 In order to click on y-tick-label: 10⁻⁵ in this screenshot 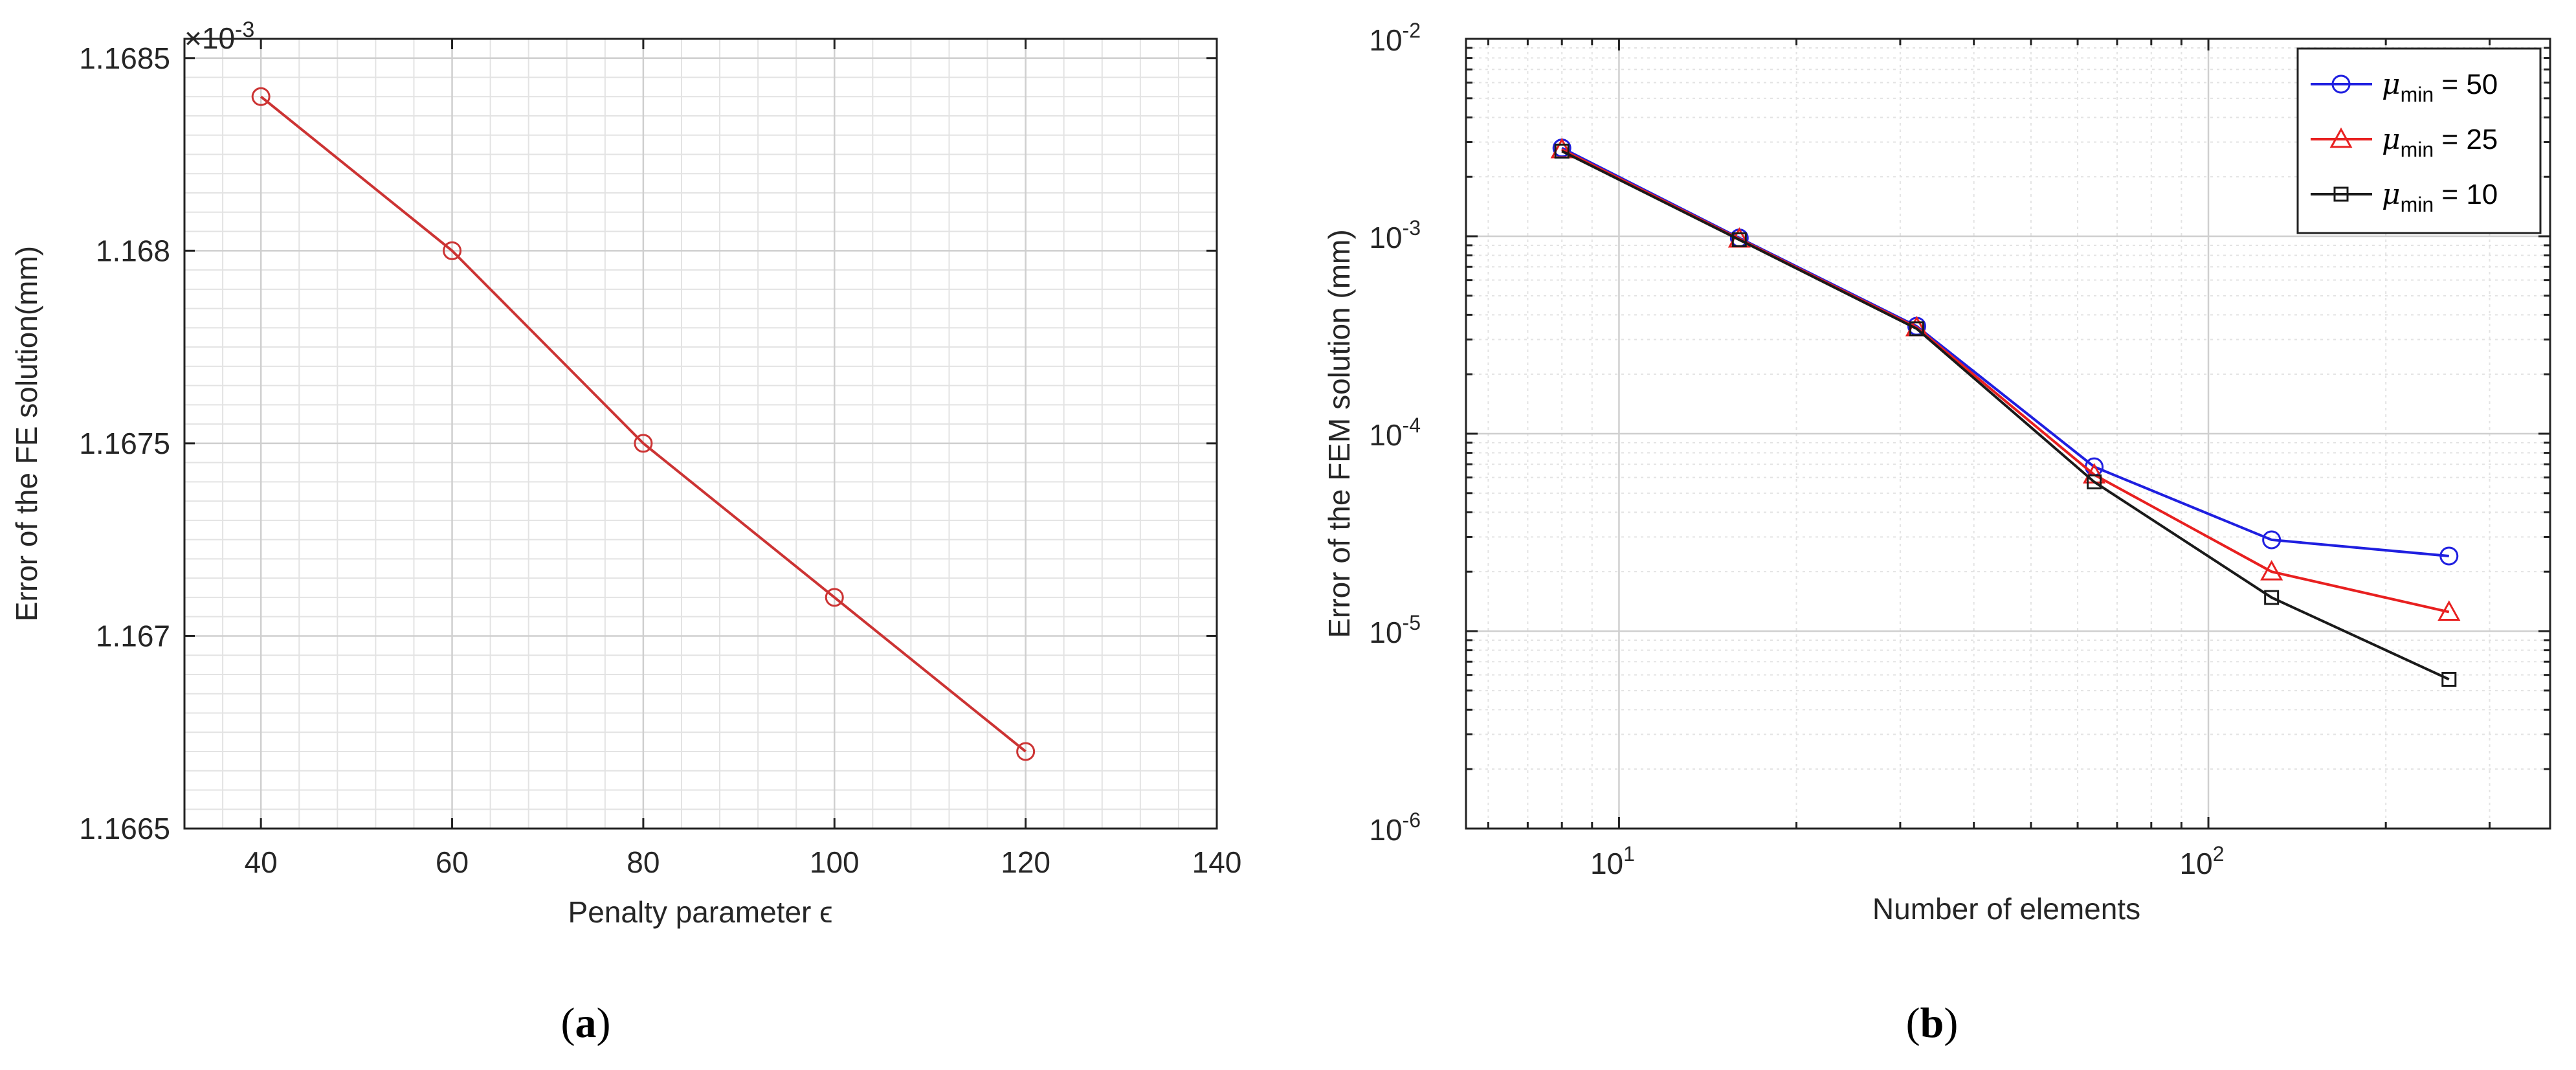, I will do `click(1395, 630)`.